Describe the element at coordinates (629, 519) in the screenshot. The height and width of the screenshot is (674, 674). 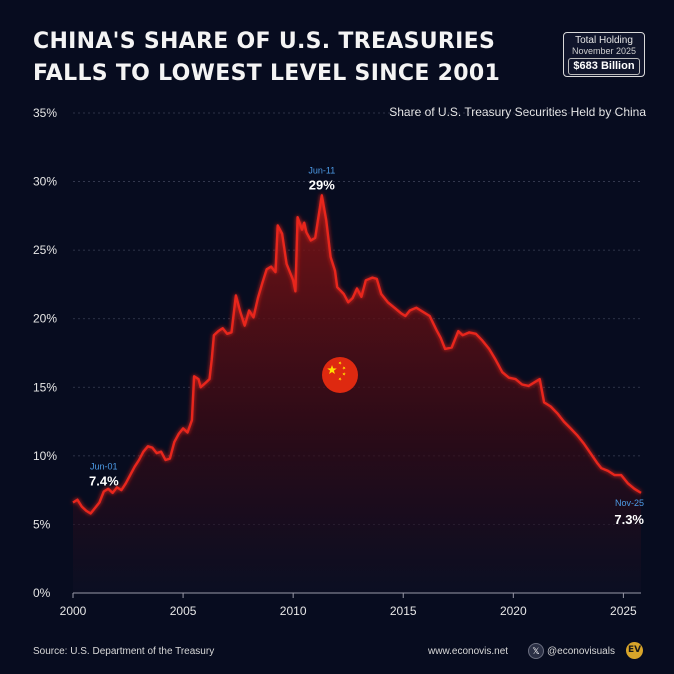
I see `annotation-value: 7.3%` at that location.